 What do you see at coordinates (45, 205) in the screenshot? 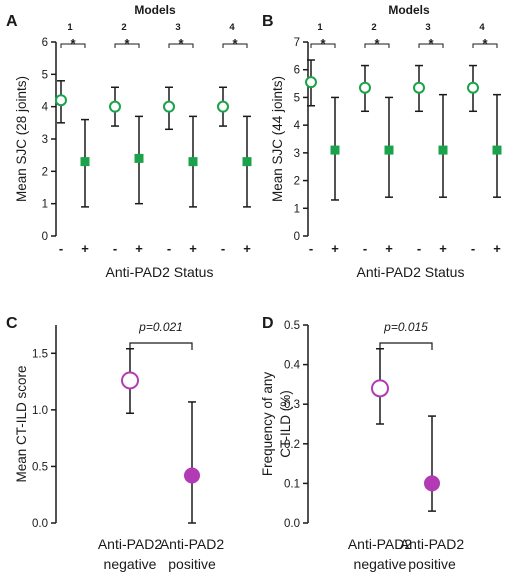
I see `panel-a-y-tick-label: 1` at bounding box center [45, 205].